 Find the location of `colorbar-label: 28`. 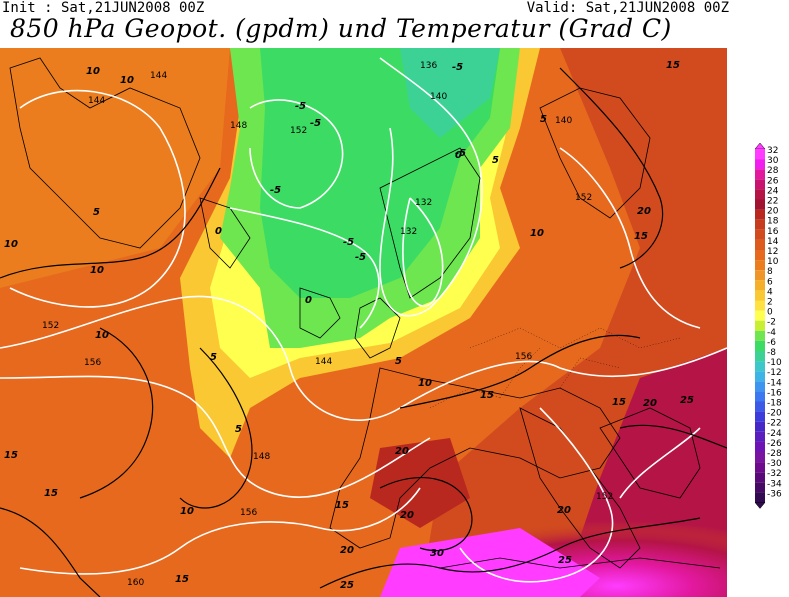

colorbar-label: 28 is located at coordinates (773, 171).